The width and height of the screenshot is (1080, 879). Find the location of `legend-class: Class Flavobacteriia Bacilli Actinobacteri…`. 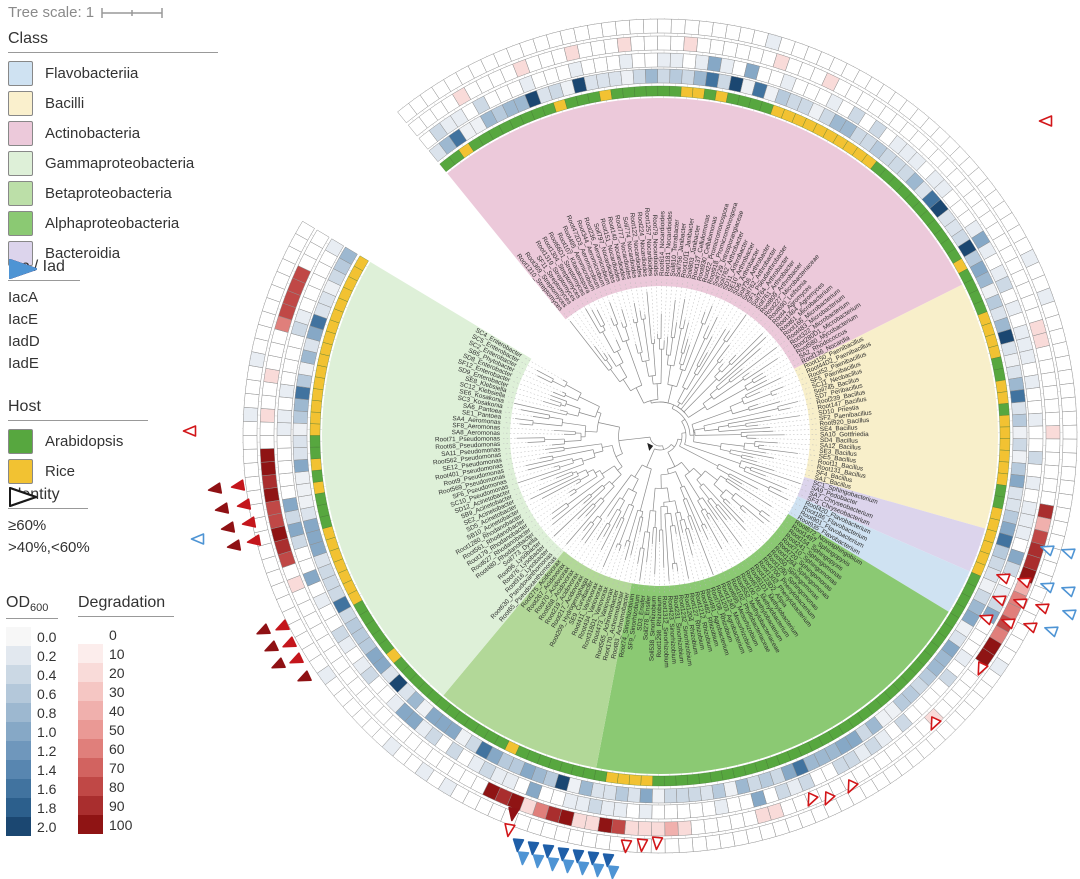

legend-class: Class Flavobacteriia Bacilli Actinobacteri… is located at coordinates (113, 150).